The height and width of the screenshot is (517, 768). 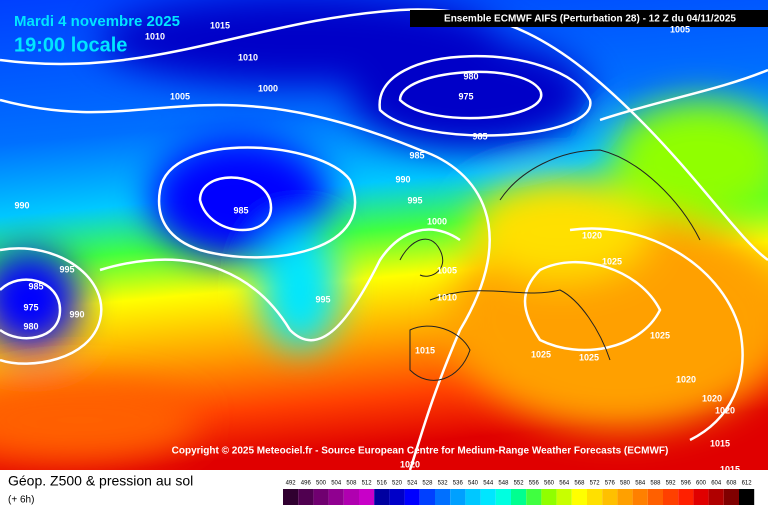 What do you see at coordinates (503, 484) in the screenshot?
I see `legend-level: 548` at bounding box center [503, 484].